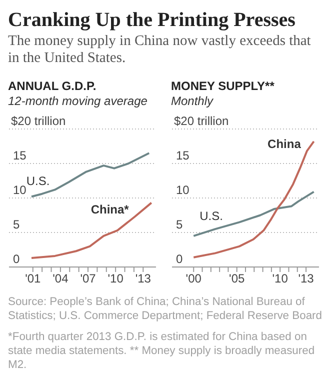 Image resolution: width=331 pixels, height=386 pixels. I want to click on x-tick-label: '05, so click(237, 279).